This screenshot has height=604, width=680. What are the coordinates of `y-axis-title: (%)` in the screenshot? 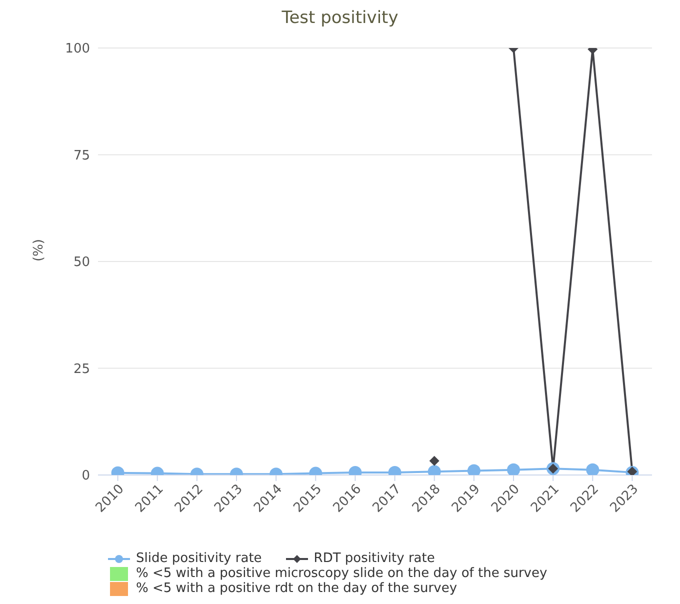 It's located at (39, 250).